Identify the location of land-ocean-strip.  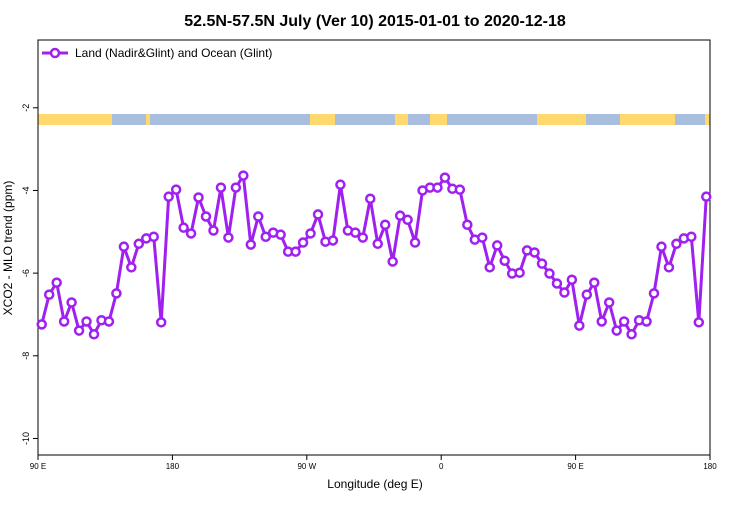
(374, 119).